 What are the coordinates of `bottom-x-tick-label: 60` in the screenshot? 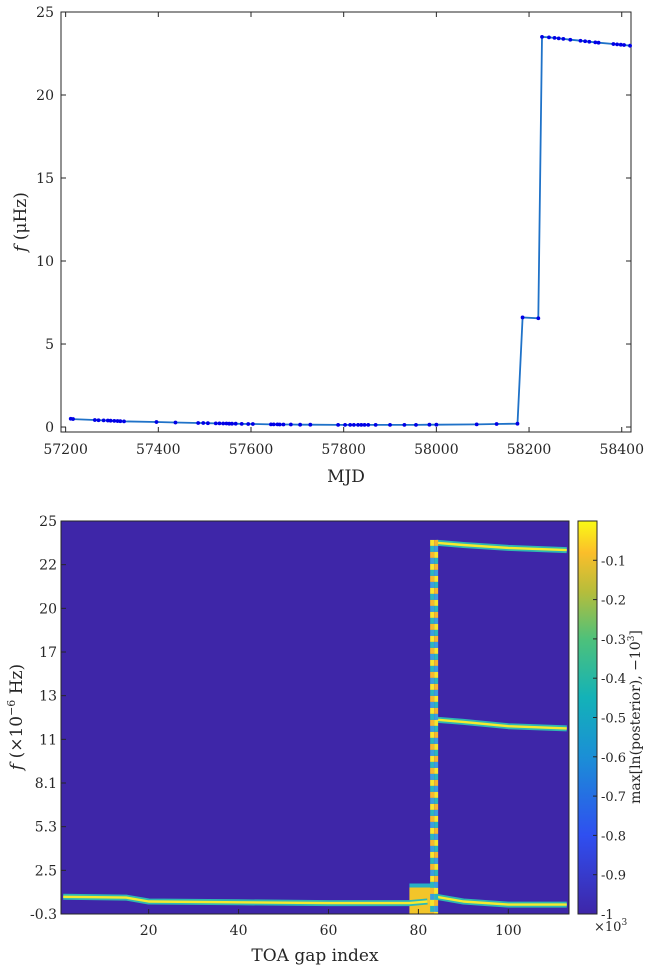 It's located at (329, 931).